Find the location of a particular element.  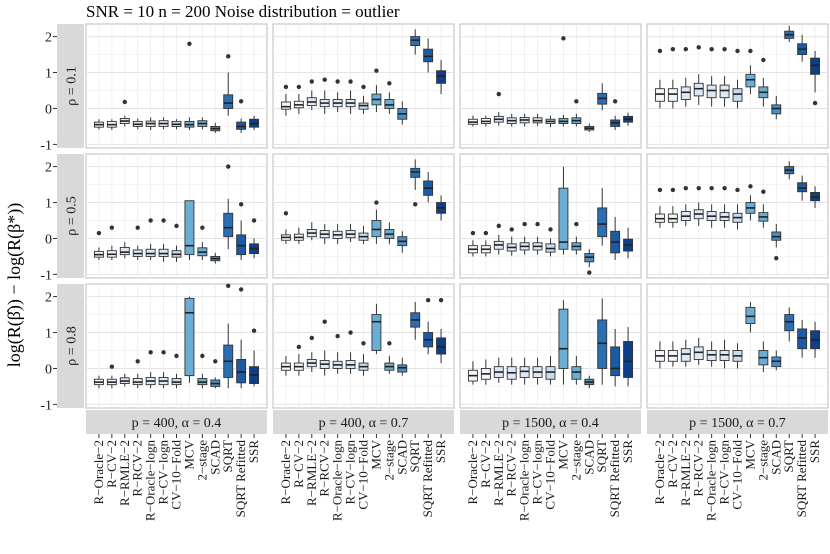

column-strip is located at coordinates (550, 422).